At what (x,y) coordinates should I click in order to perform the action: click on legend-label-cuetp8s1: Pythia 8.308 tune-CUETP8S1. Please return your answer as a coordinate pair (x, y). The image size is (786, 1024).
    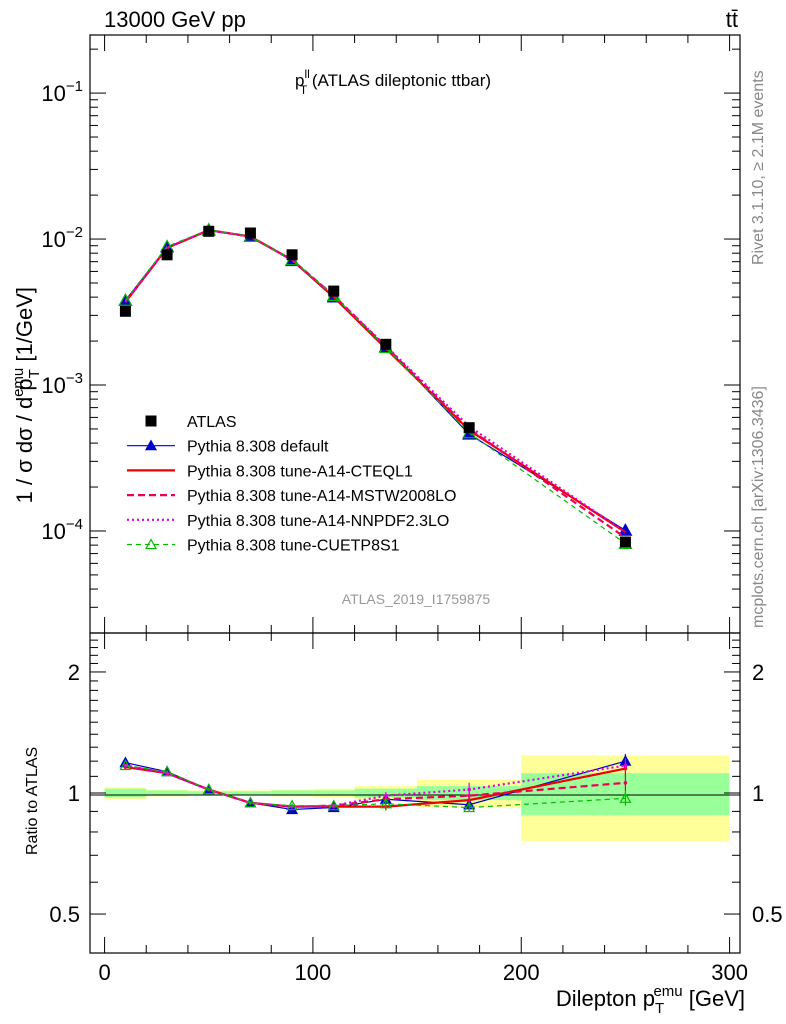
    Looking at the image, I should click on (293, 546).